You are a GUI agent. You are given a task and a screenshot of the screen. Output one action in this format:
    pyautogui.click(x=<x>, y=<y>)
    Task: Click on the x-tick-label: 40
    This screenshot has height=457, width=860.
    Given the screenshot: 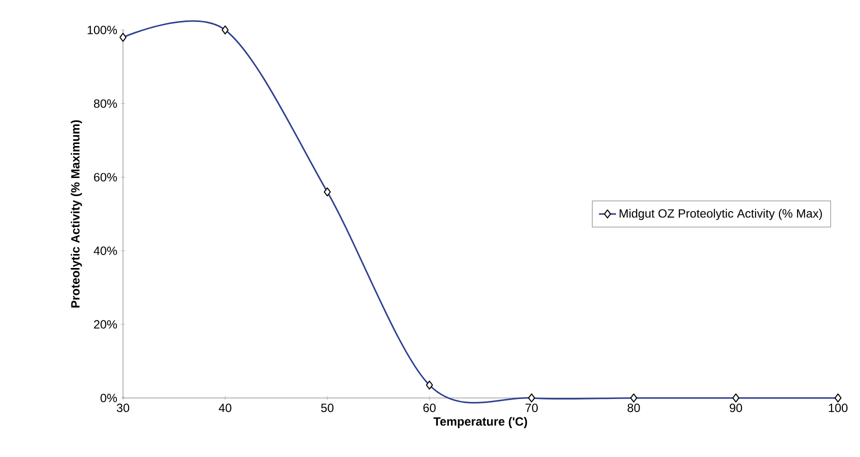 What is the action you would take?
    pyautogui.click(x=225, y=408)
    